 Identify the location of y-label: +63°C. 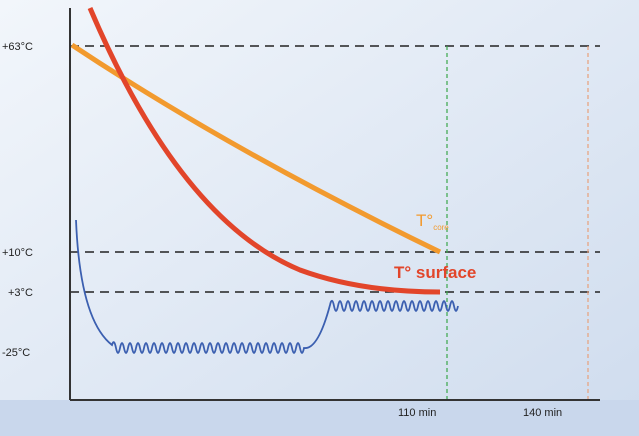
(17, 47).